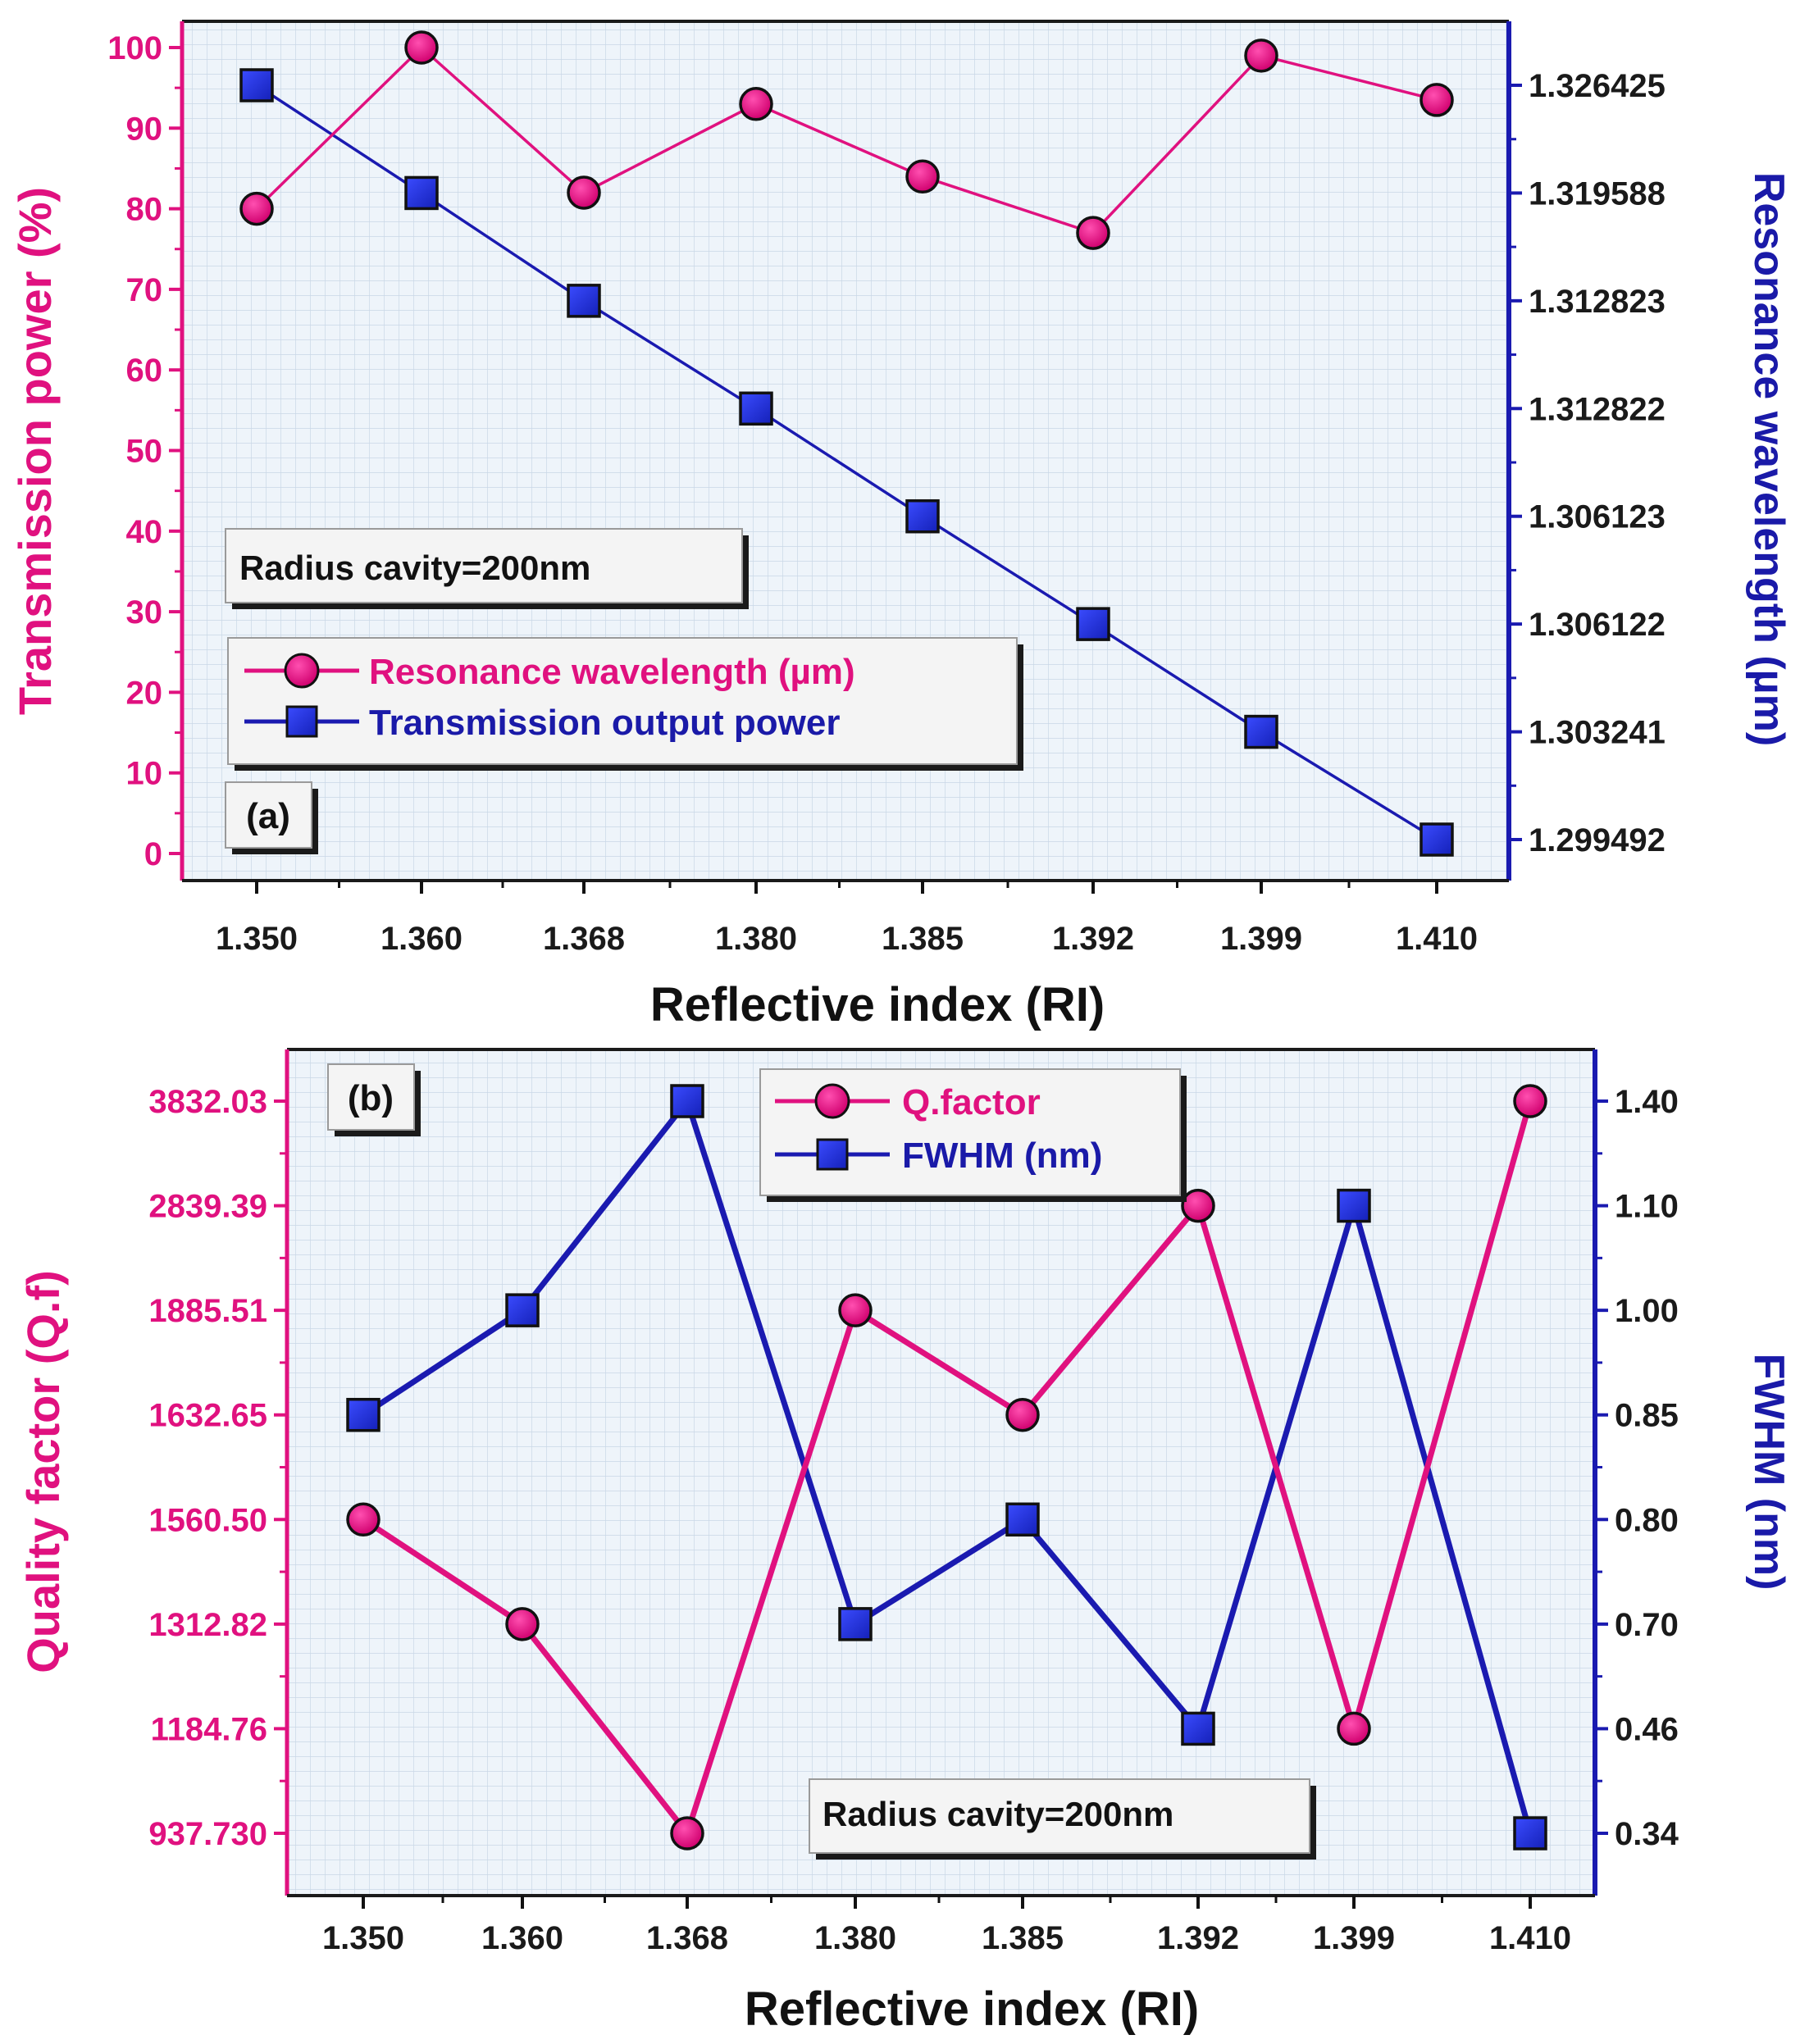 The height and width of the screenshot is (2044, 1800). I want to click on panel-a-left-tick-label: 90, so click(144, 129).